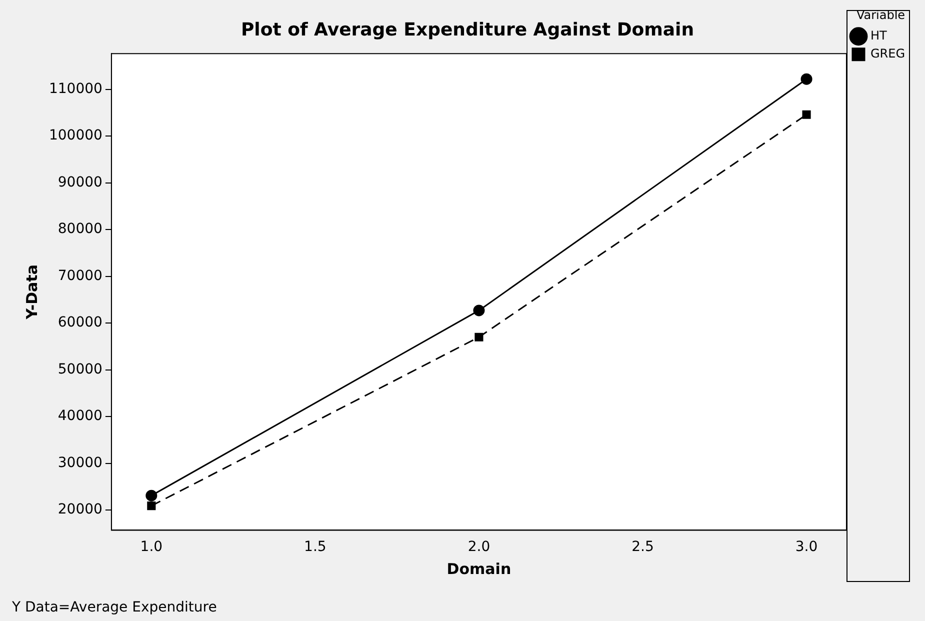  Describe the element at coordinates (75, 136) in the screenshot. I see `y-tick-label: 100000` at that location.